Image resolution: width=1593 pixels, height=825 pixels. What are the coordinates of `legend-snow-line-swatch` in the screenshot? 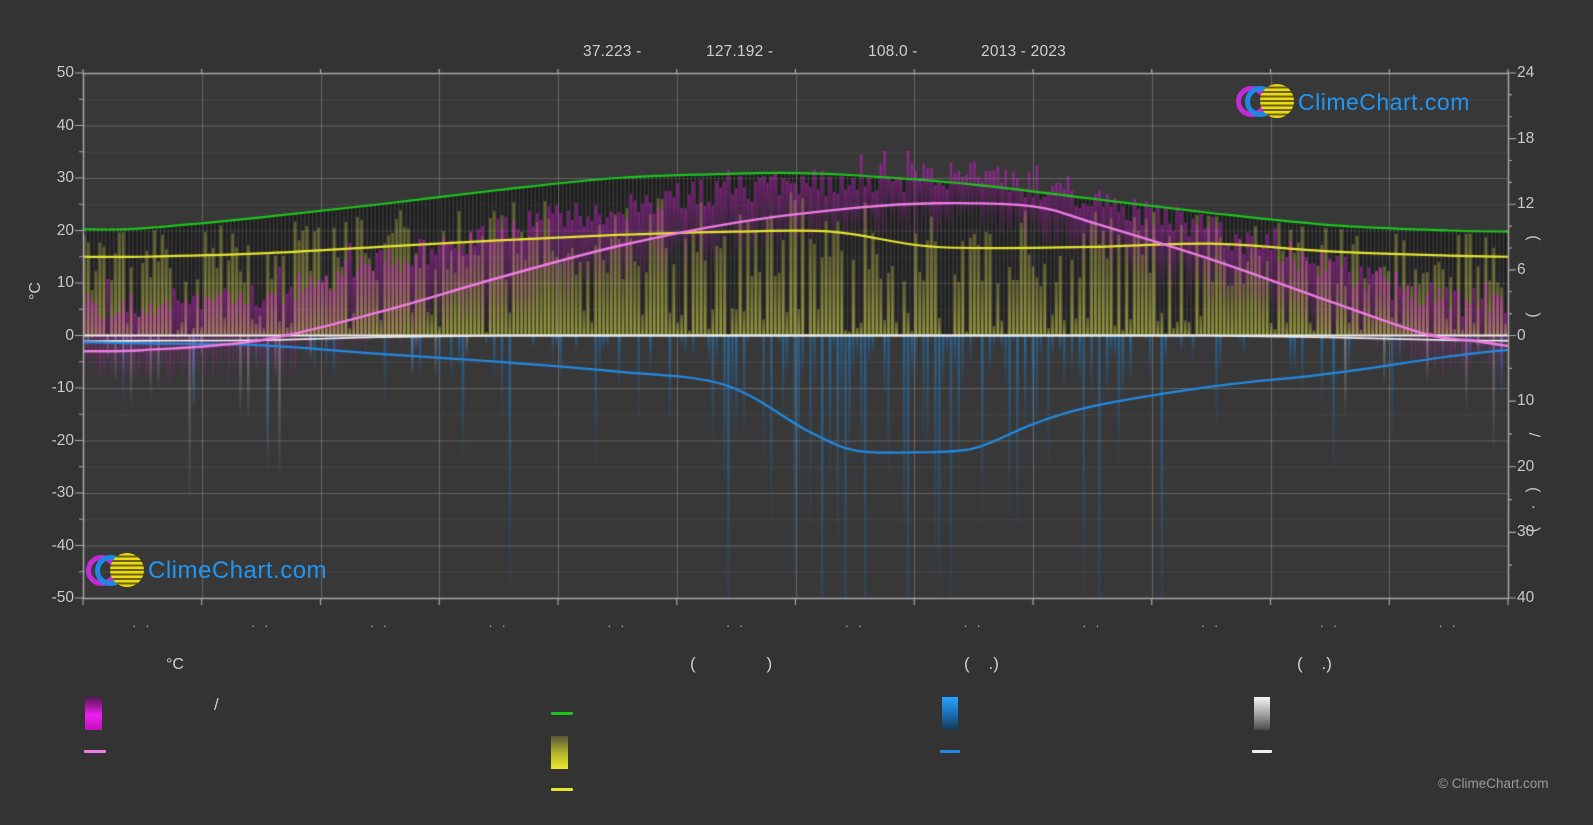 It's located at (1262, 751).